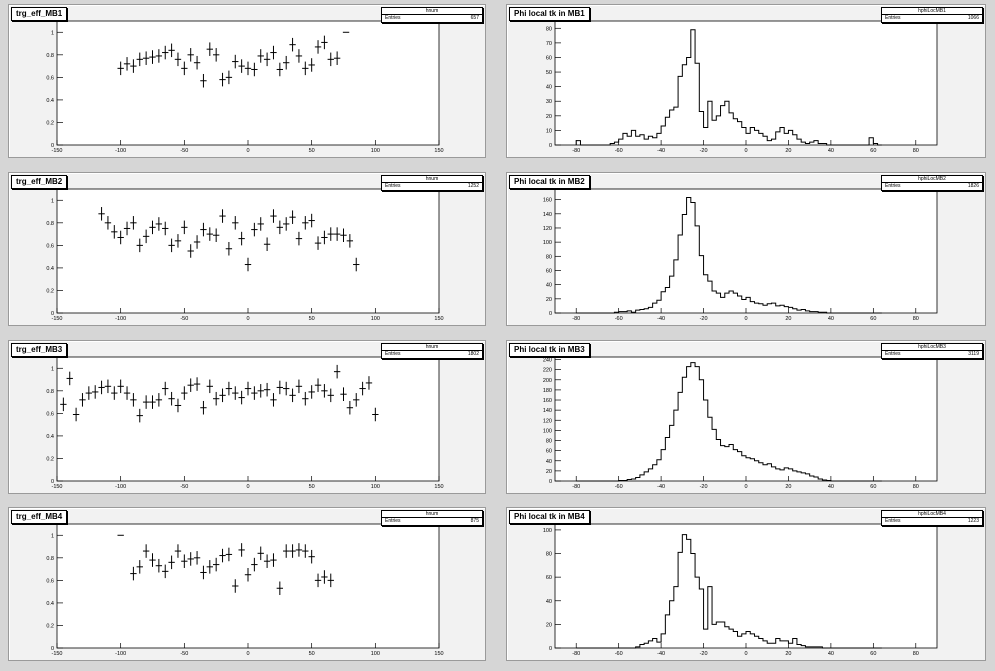 The height and width of the screenshot is (671, 995). Describe the element at coordinates (549, 257) in the screenshot. I see `y-tick-label: 80` at that location.